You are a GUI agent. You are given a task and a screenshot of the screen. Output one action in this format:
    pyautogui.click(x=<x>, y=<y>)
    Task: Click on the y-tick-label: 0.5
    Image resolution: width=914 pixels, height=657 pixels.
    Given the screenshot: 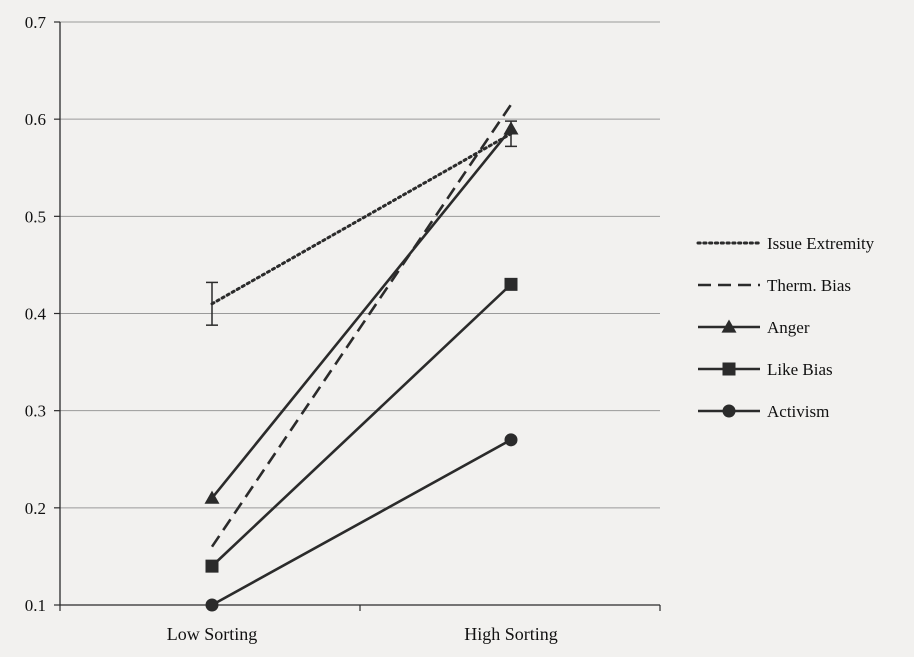 What is the action you would take?
    pyautogui.click(x=35, y=216)
    